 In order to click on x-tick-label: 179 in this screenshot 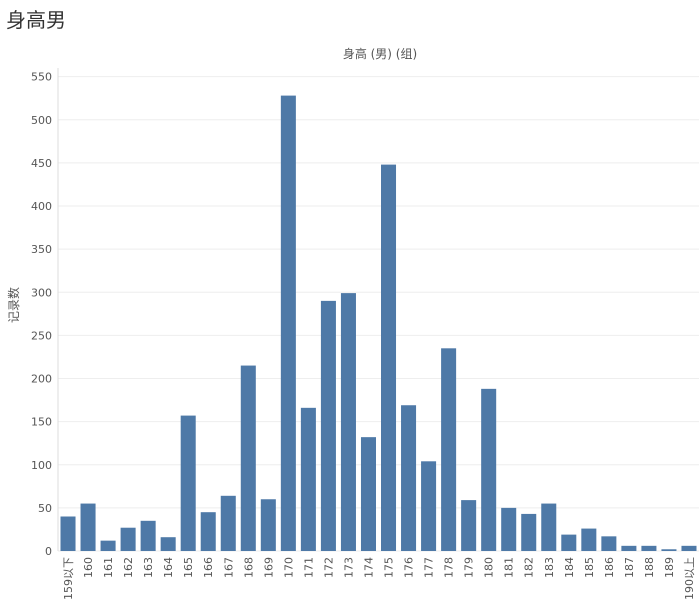, I will do `click(469, 567)`.